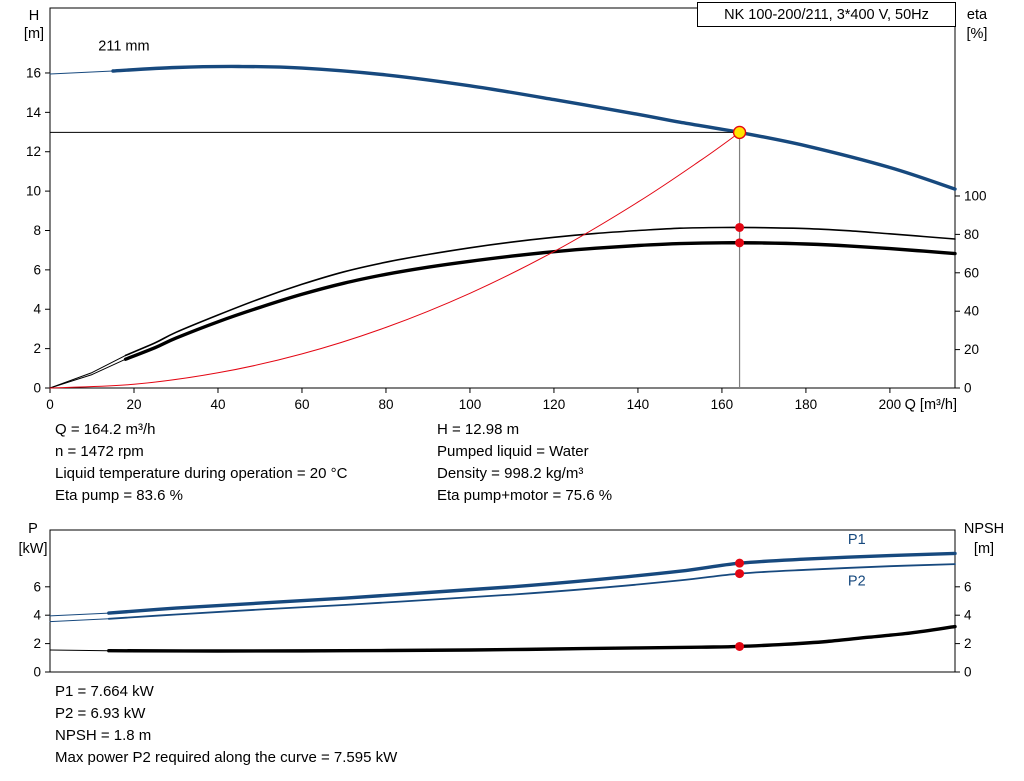  I want to click on y-right-tick-label: 2, so click(968, 643).